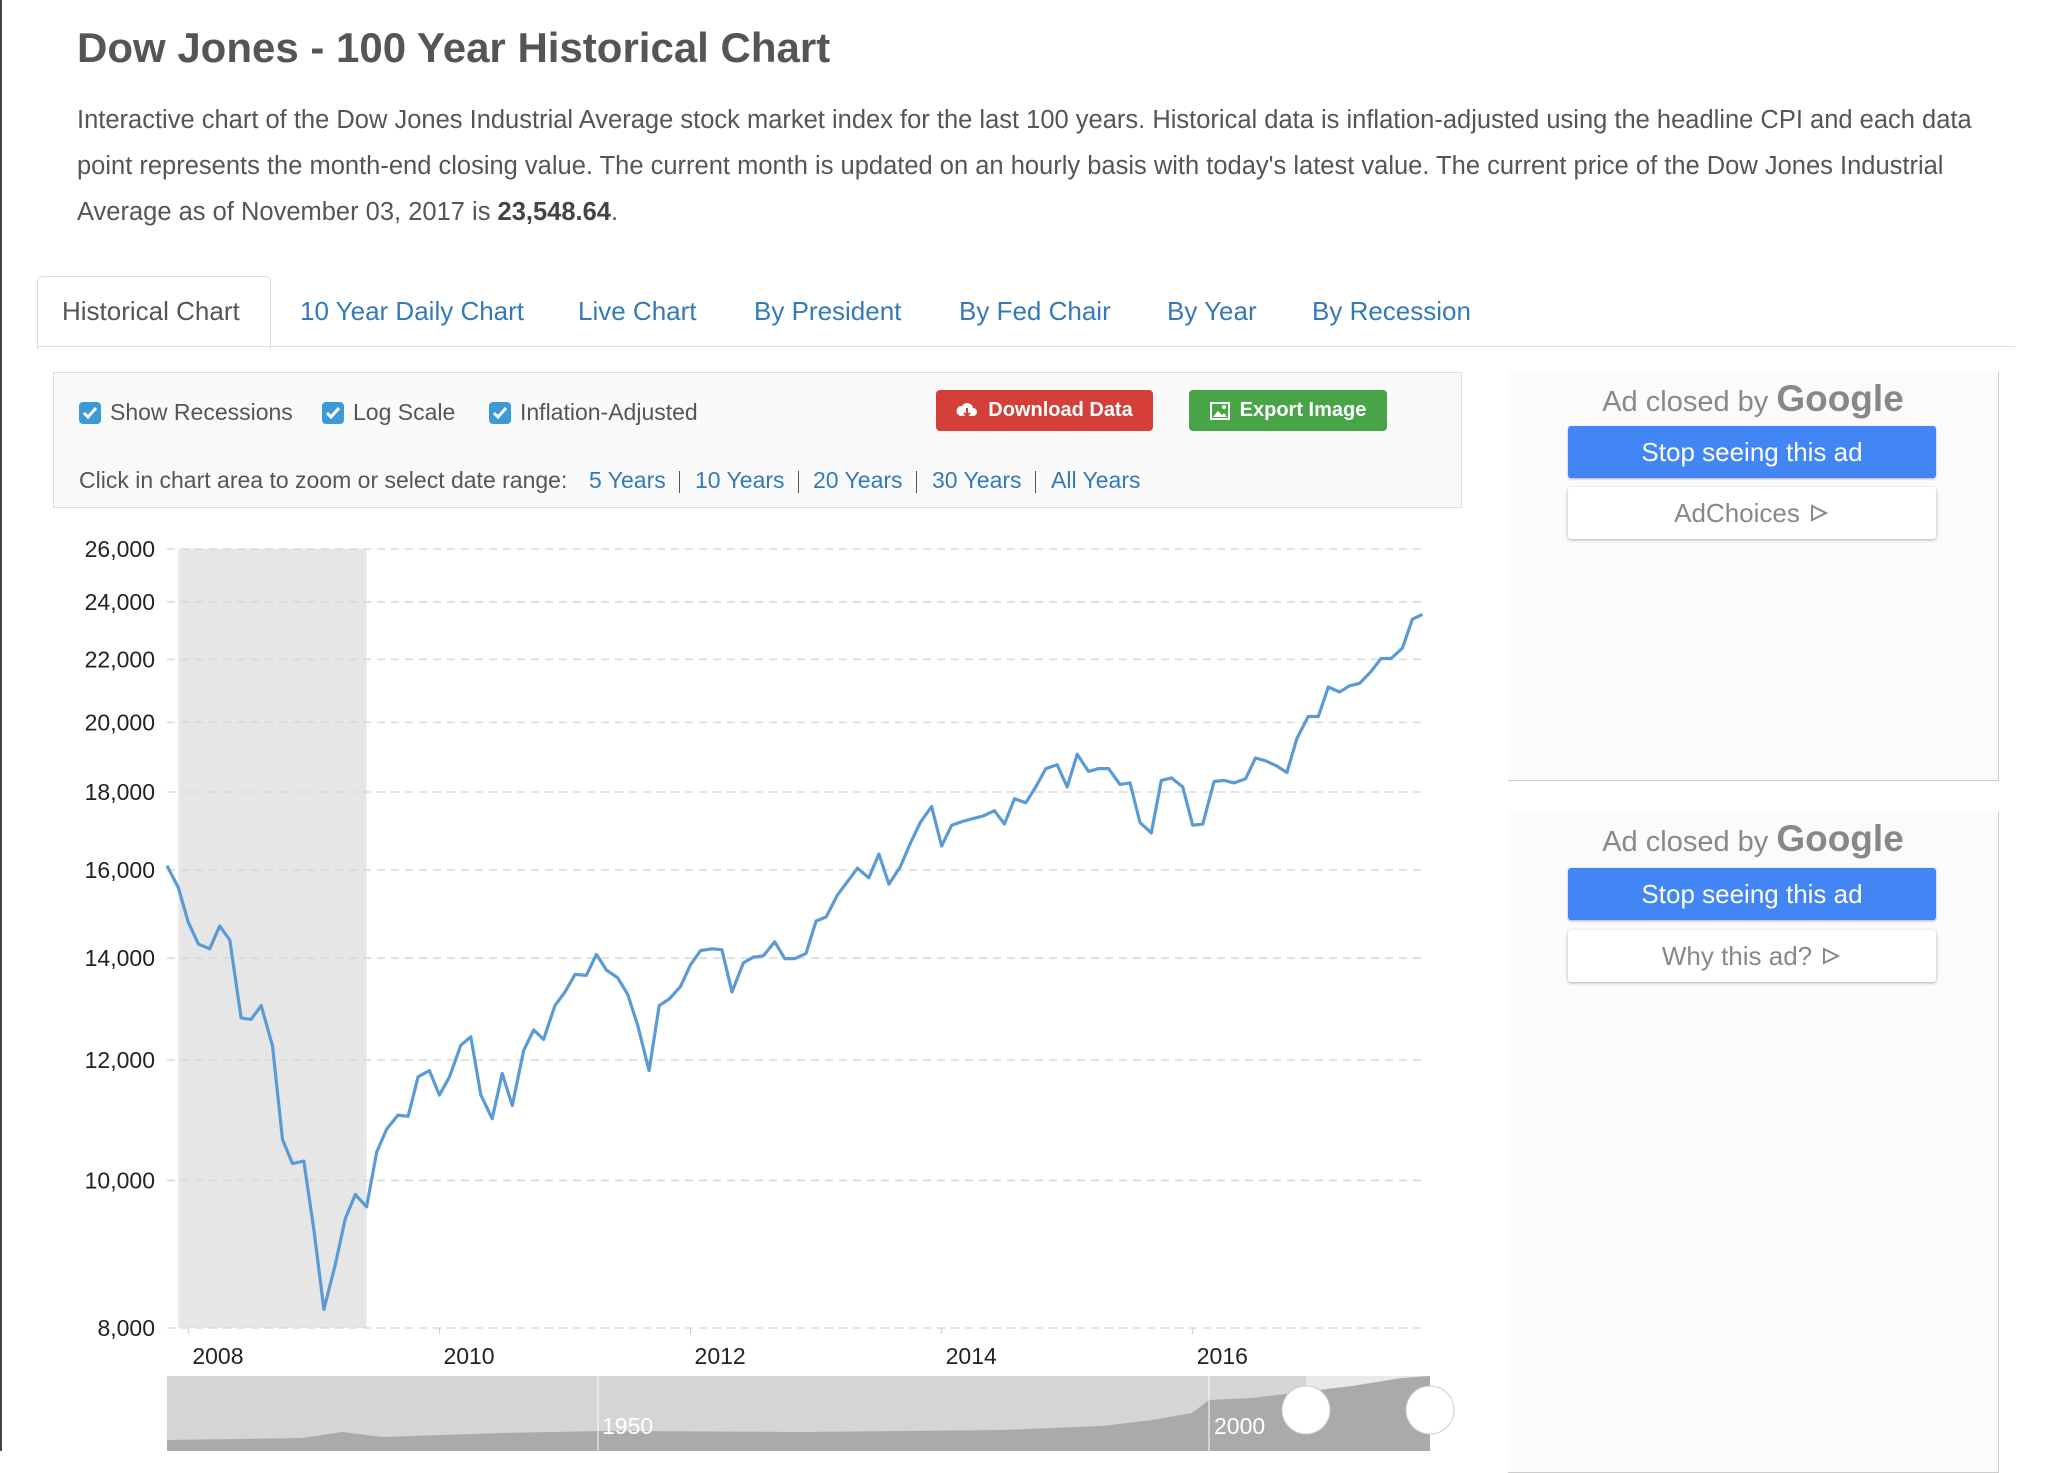 Image resolution: width=2048 pixels, height=1473 pixels. I want to click on export-button: Export Image, so click(1288, 410).